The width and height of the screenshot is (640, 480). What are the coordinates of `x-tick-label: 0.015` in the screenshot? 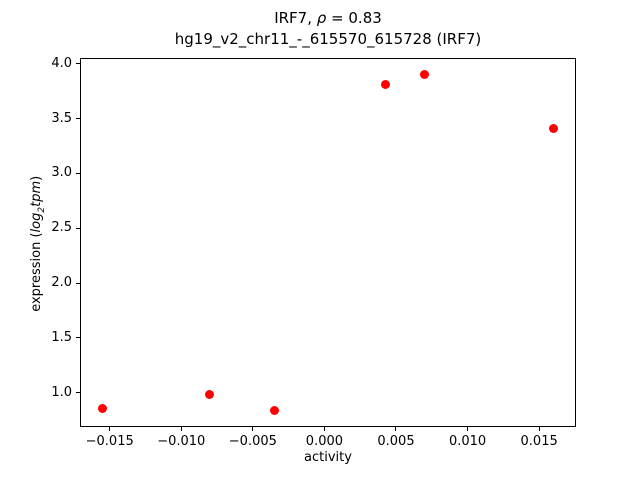 It's located at (539, 441).